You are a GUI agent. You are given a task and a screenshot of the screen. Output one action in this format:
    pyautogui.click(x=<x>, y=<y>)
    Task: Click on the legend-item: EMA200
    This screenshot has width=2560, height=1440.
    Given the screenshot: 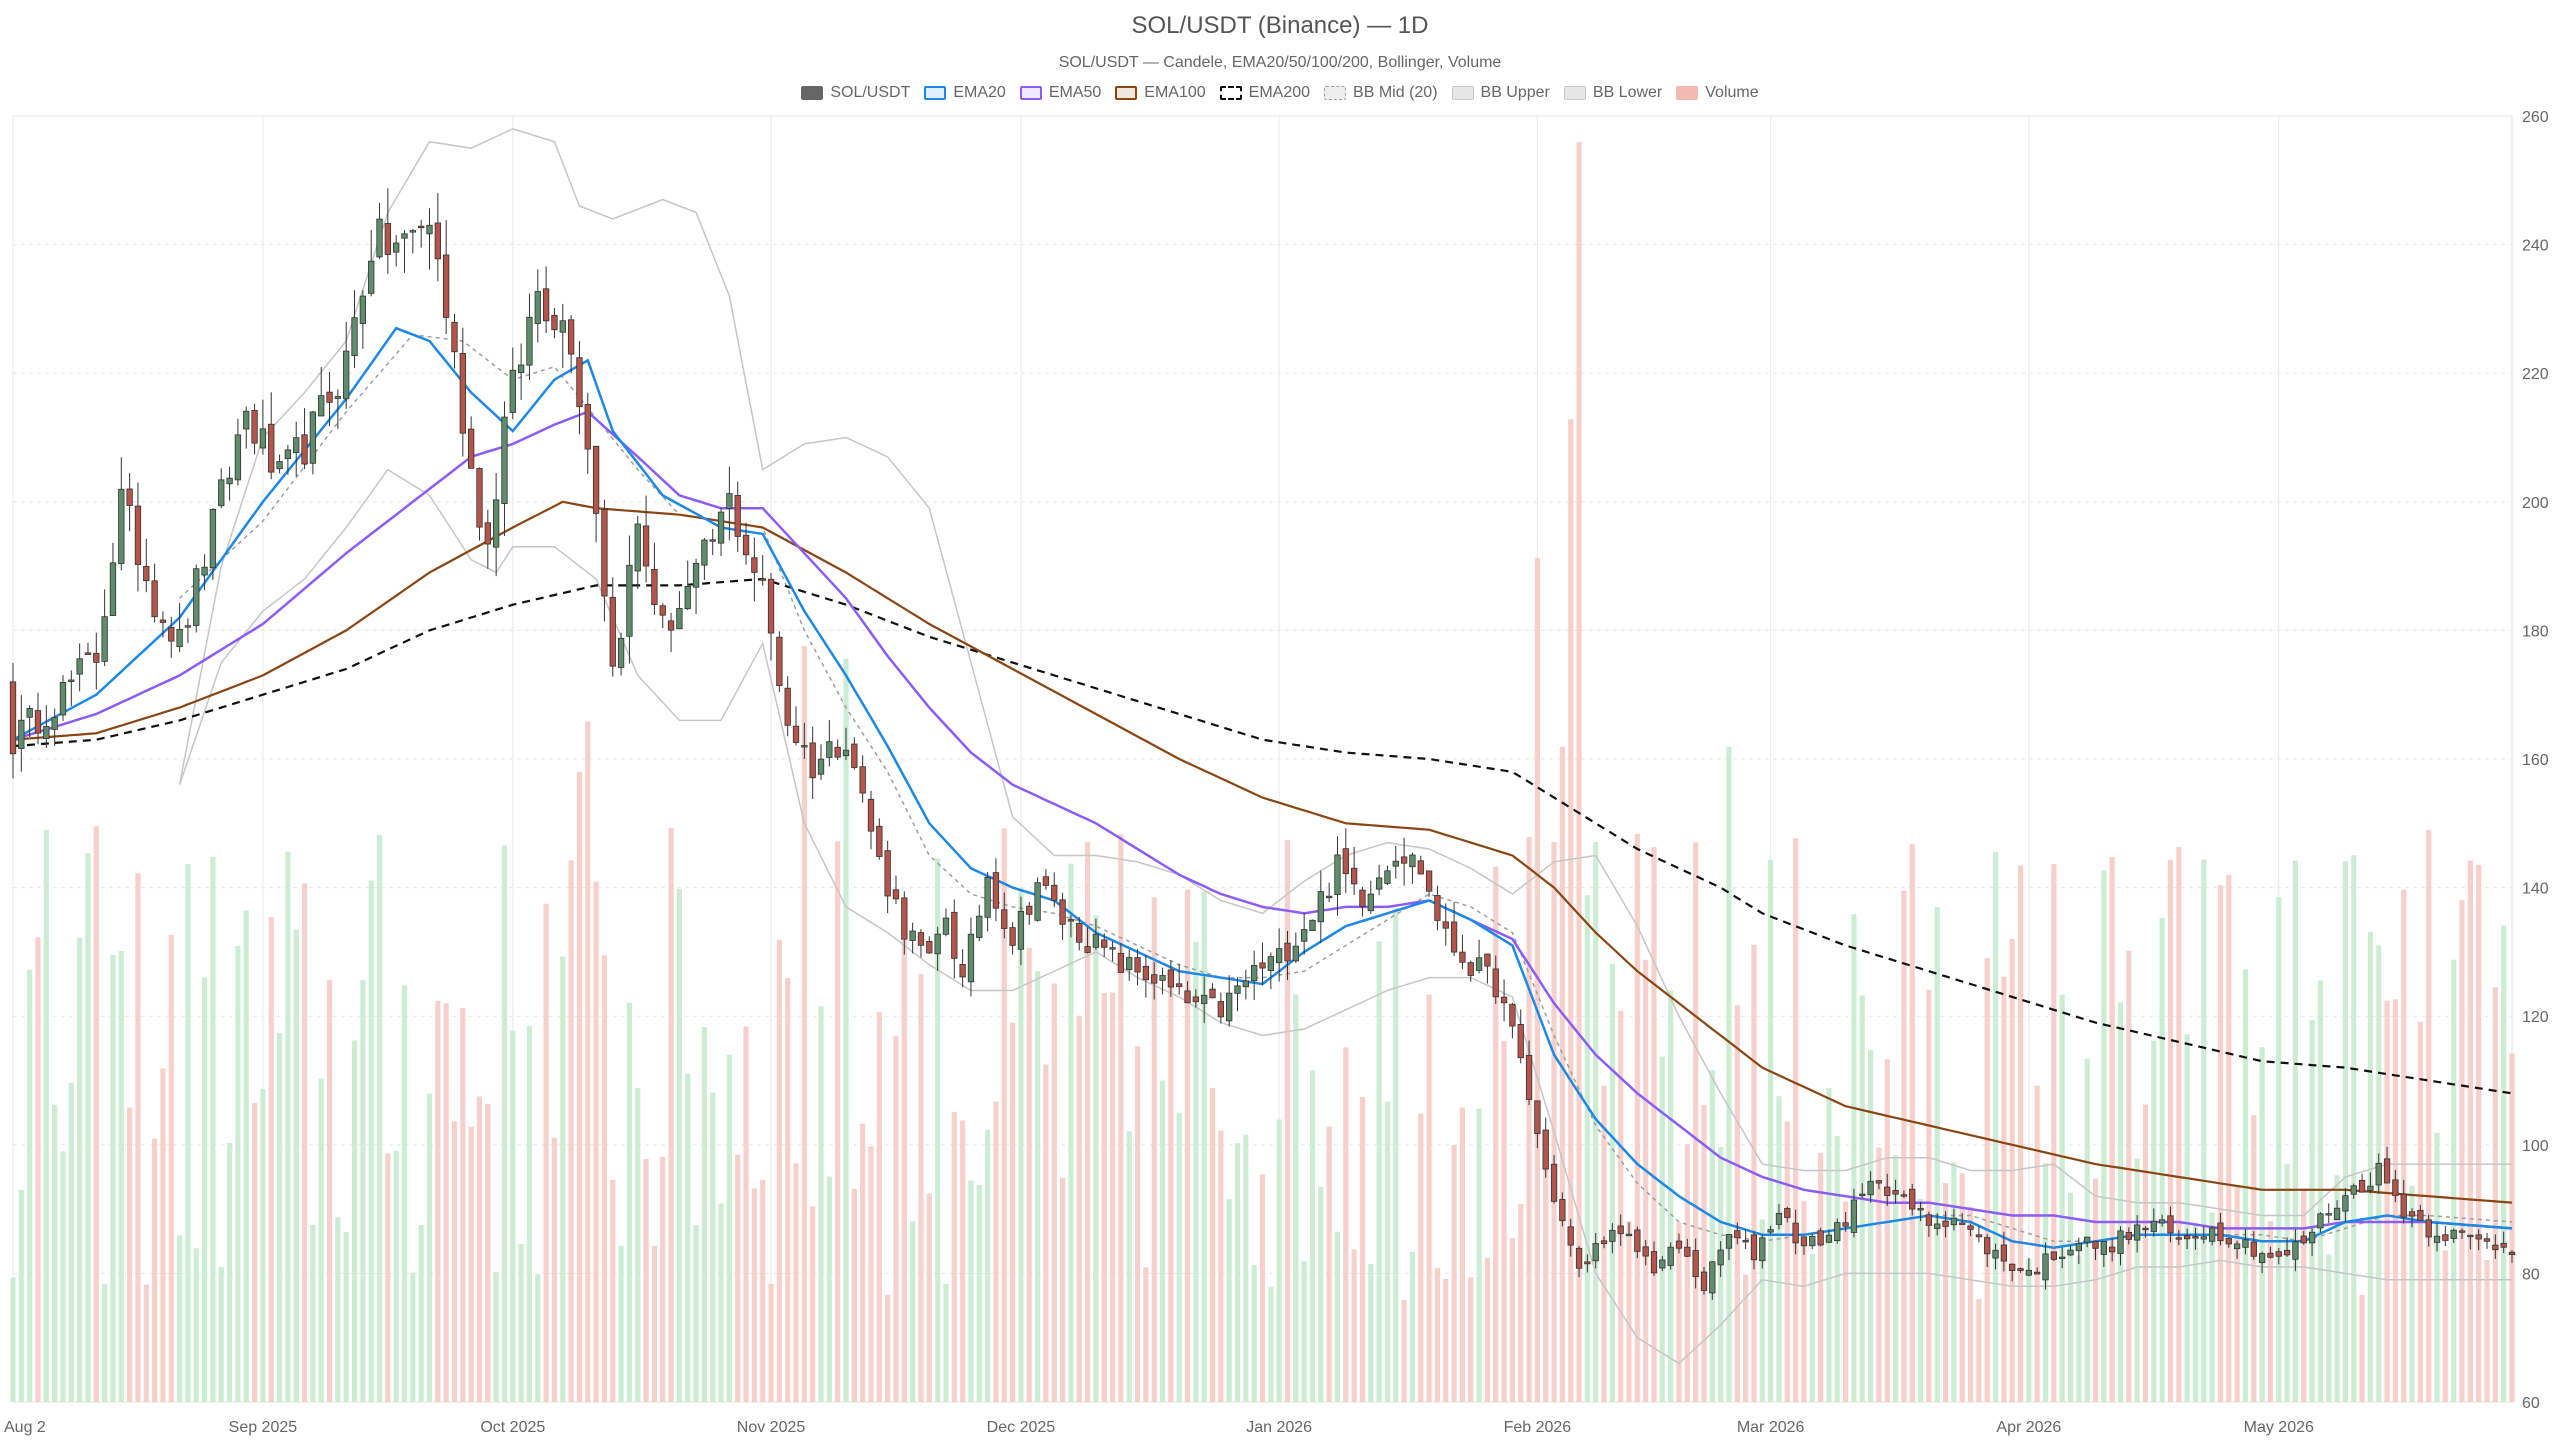 What is the action you would take?
    pyautogui.click(x=1264, y=93)
    